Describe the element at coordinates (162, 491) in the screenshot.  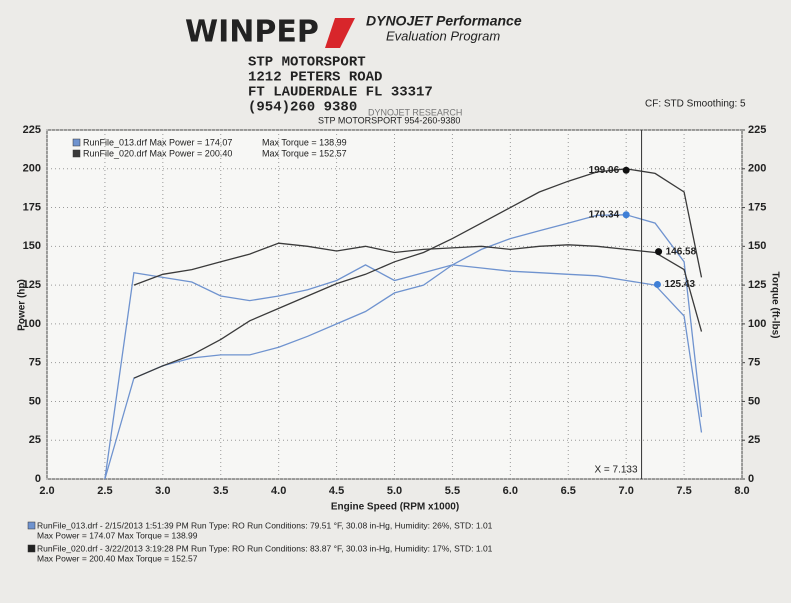
I see `x-tick-label: 3.0` at that location.